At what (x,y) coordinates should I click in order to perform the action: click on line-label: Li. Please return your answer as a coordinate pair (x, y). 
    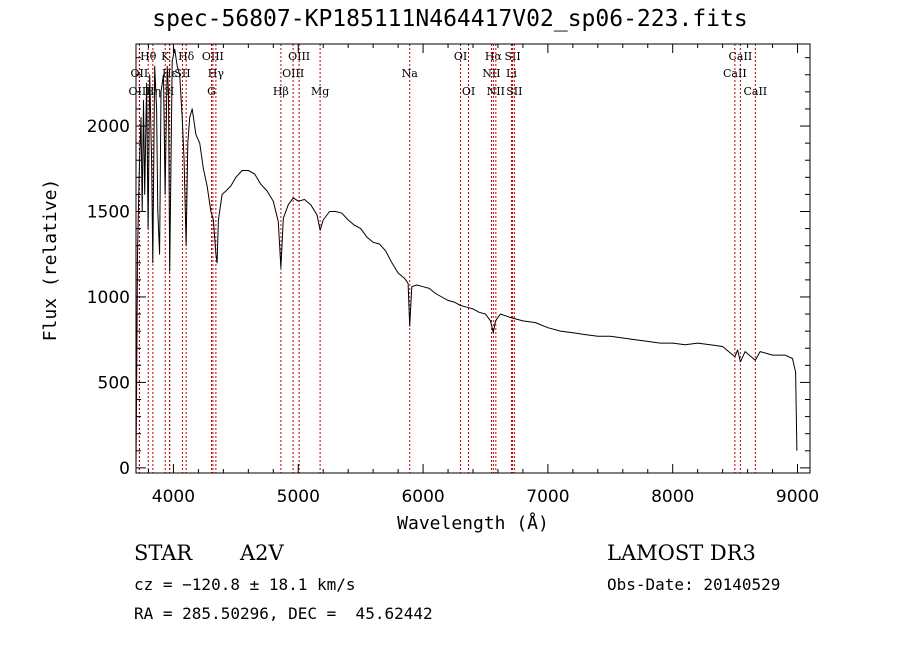
    Looking at the image, I should click on (511, 73).